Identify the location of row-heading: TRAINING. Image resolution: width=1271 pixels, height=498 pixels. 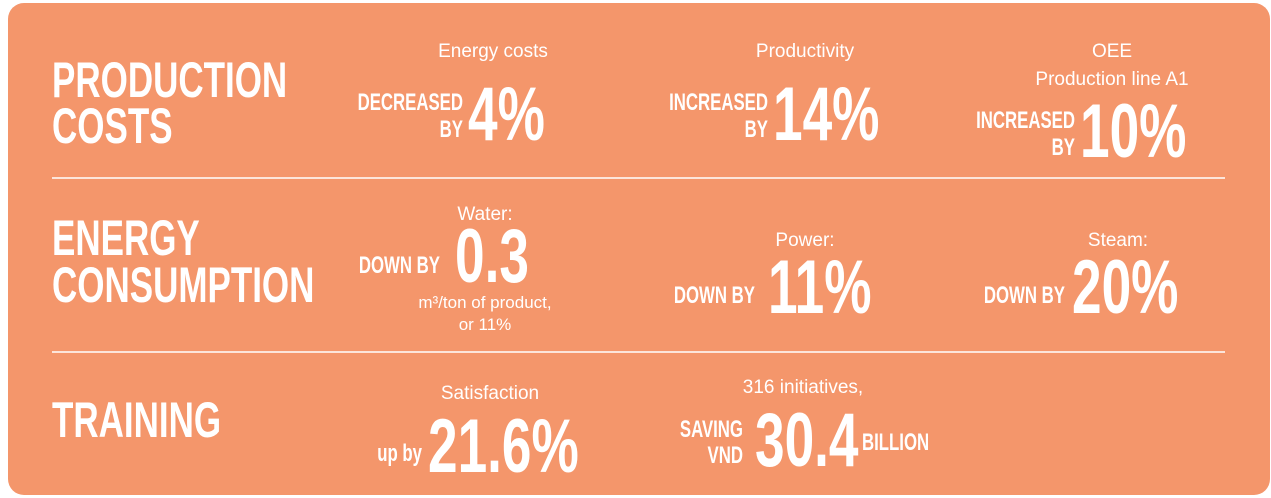
(136, 421).